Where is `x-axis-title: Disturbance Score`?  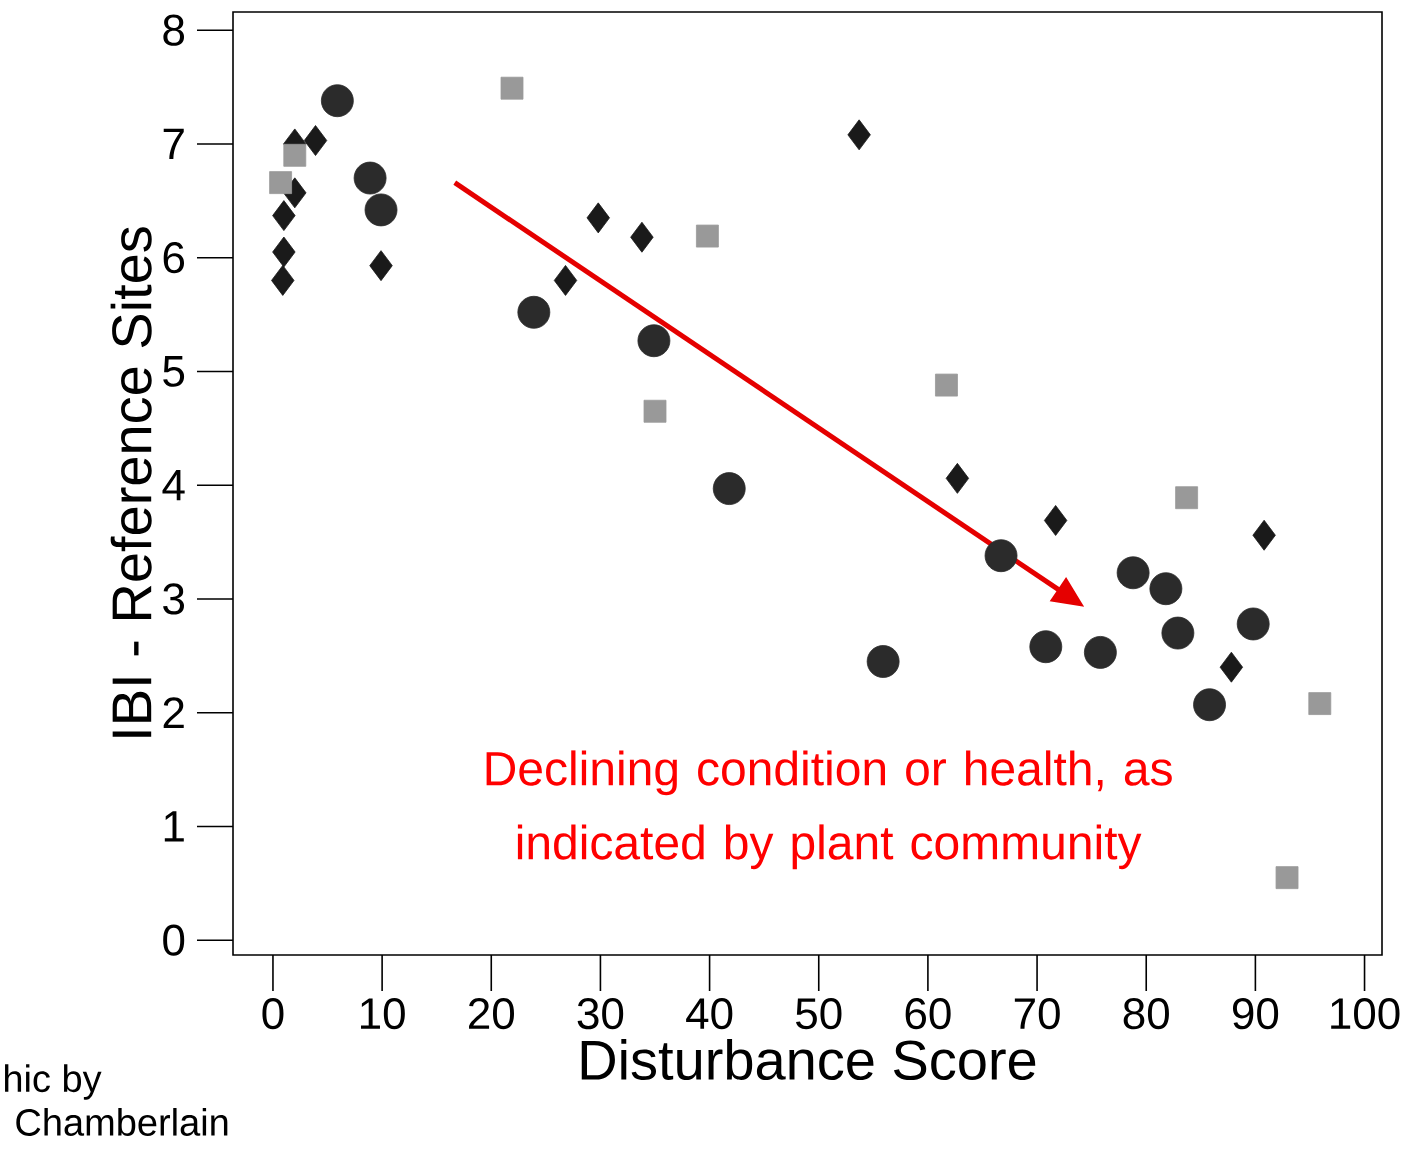
x-axis-title: Disturbance Score is located at coordinates (808, 1059).